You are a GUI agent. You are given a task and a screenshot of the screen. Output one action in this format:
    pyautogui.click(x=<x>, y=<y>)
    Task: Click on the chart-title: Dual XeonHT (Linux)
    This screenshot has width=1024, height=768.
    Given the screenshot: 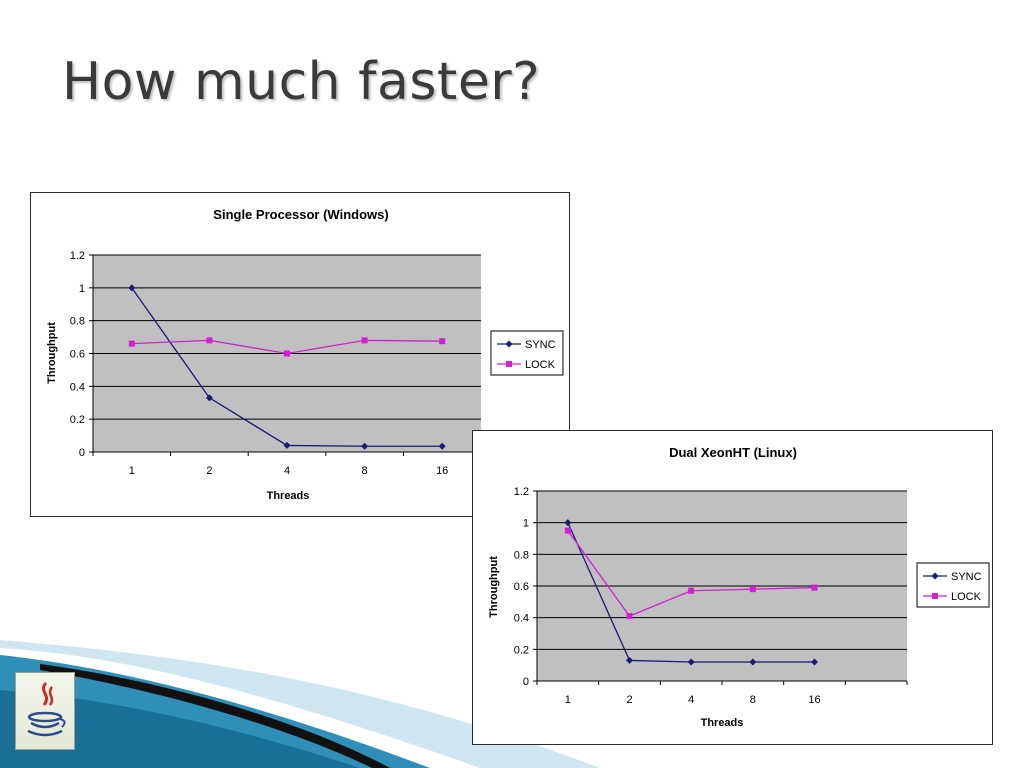 What is the action you would take?
    pyautogui.click(x=733, y=452)
    